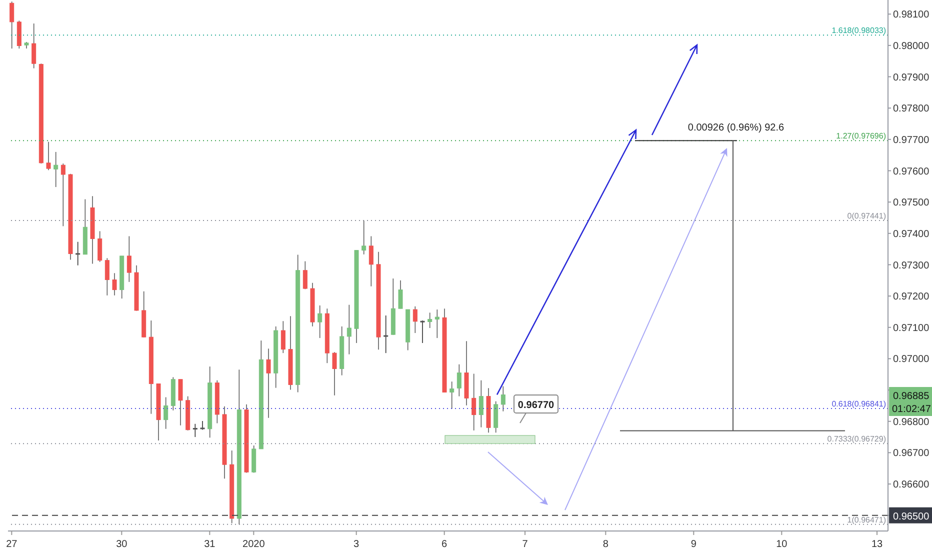 The height and width of the screenshot is (550, 932). Describe the element at coordinates (911, 297) in the screenshot. I see `y-tick-label: 0.97200` at that location.